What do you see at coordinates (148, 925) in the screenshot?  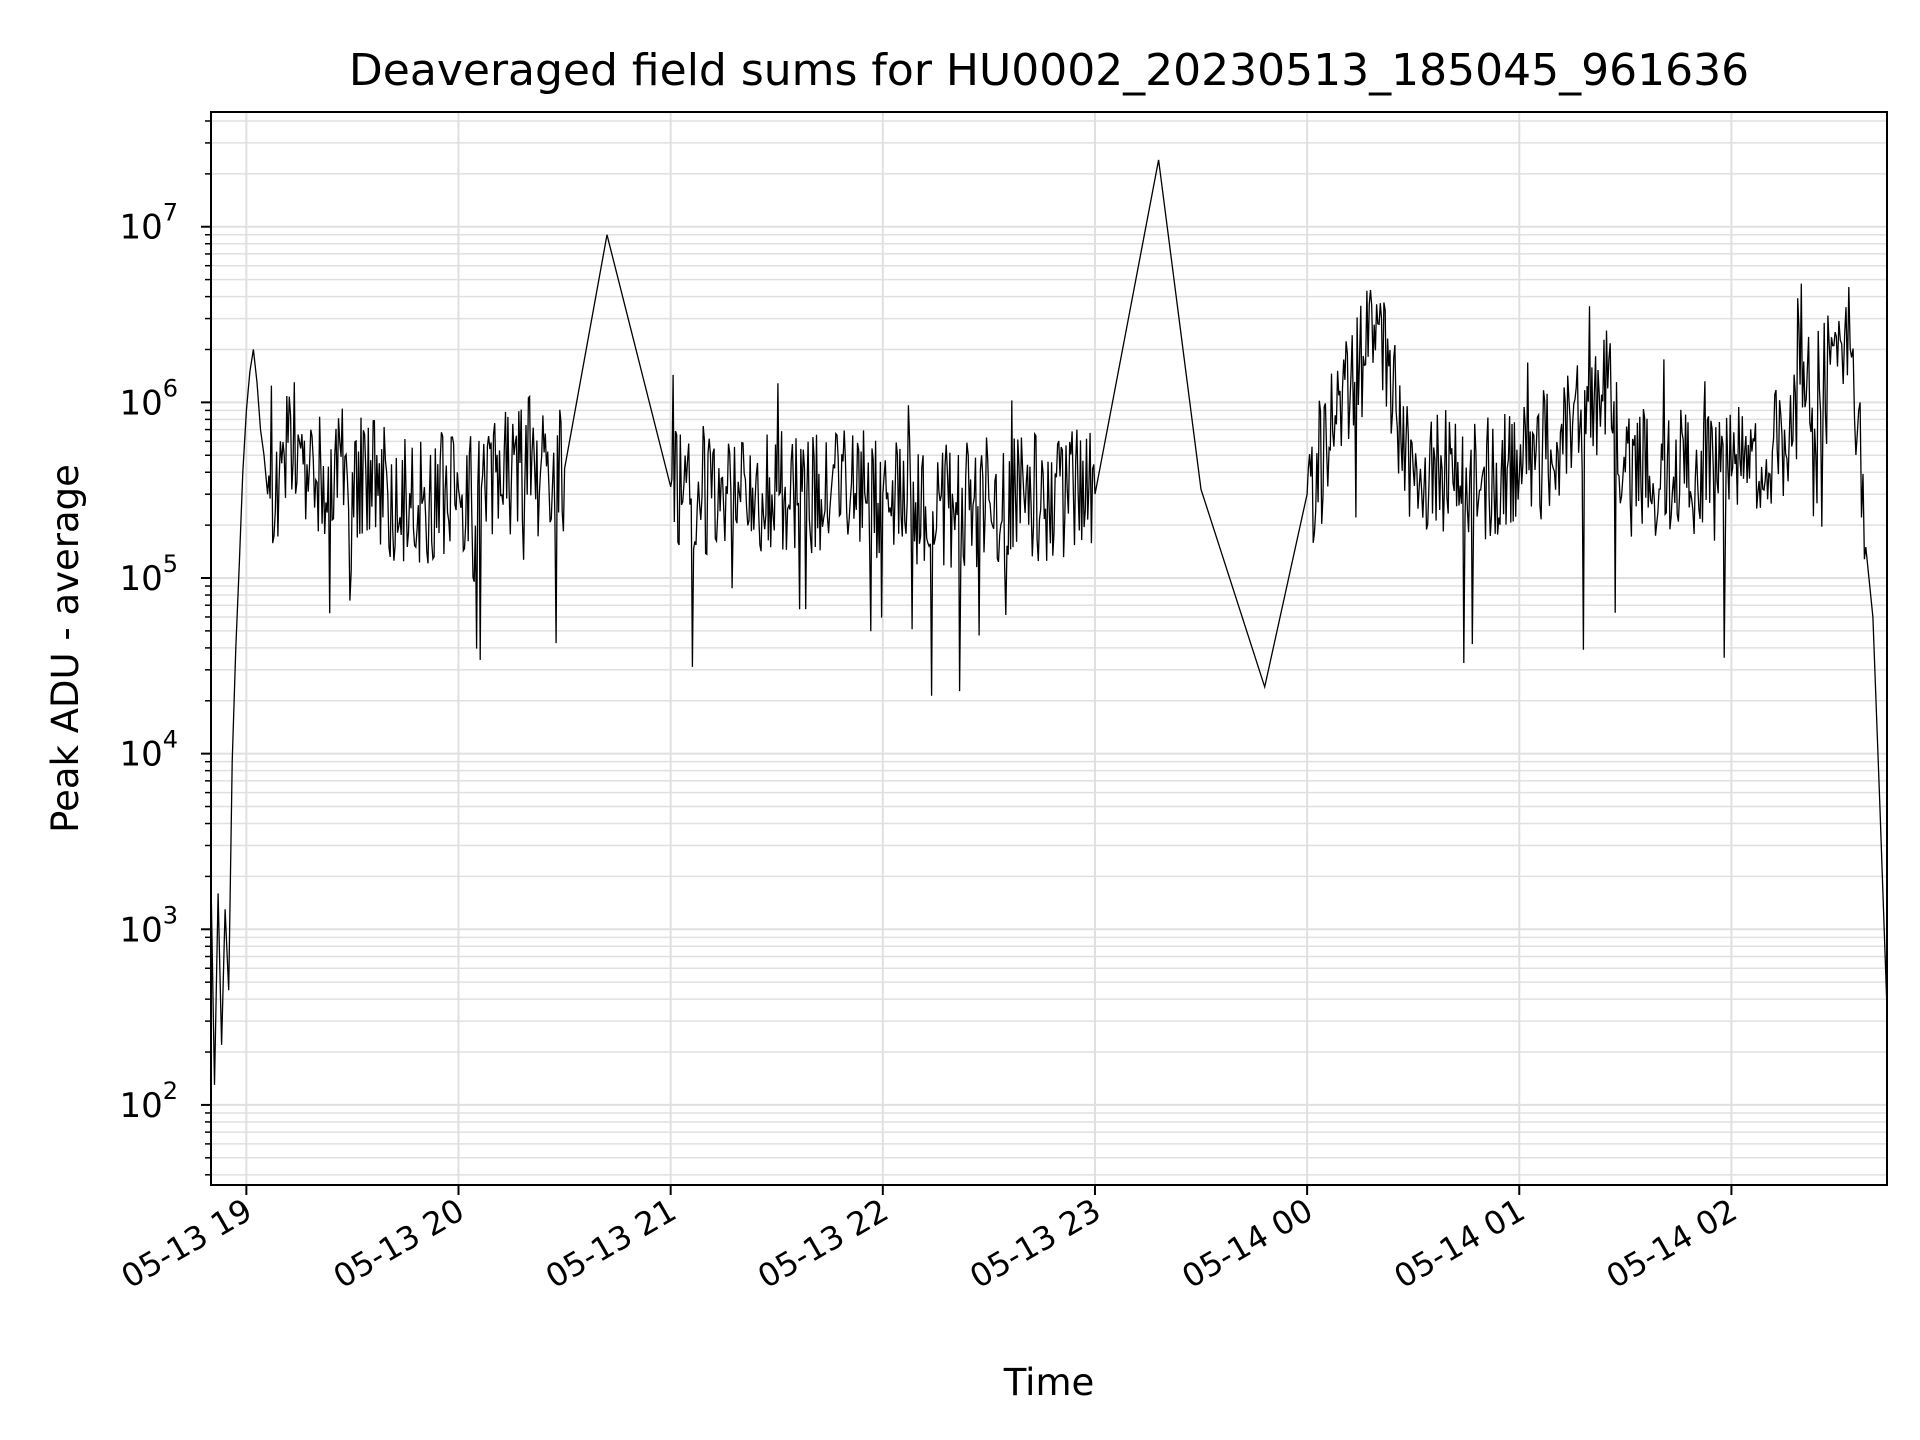 I see `y-tick-label: 10³` at bounding box center [148, 925].